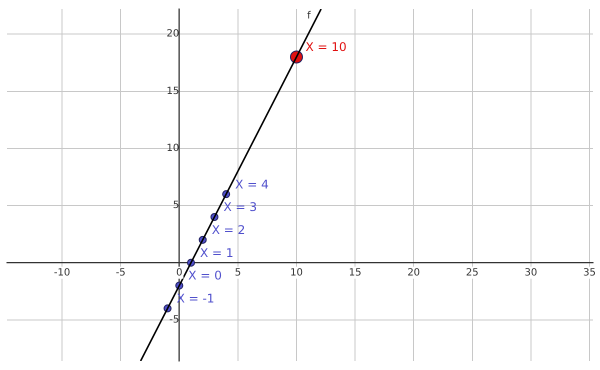  I want to click on annotation: X = 10, so click(326, 47).